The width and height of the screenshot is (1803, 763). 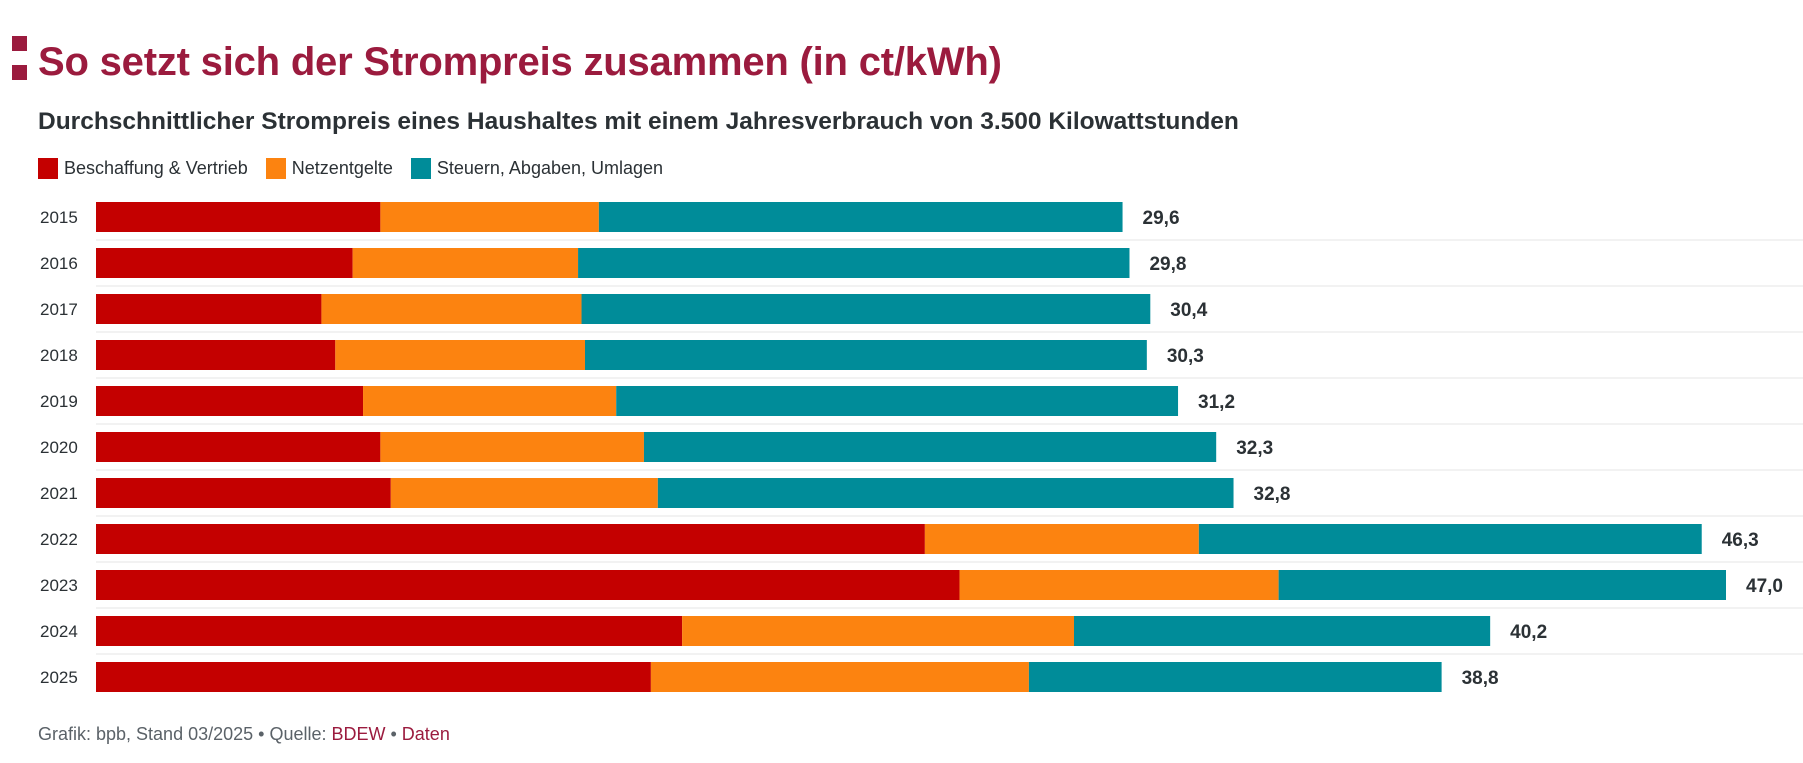 What do you see at coordinates (460, 355) in the screenshot?
I see `bar-netzentgelte-2018` at bounding box center [460, 355].